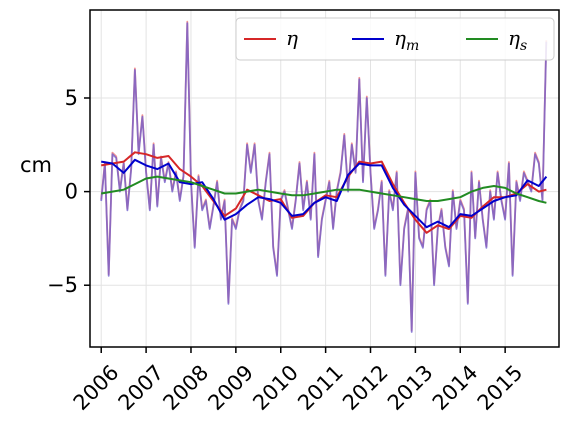 The image size is (561, 423). Describe the element at coordinates (62, 285) in the screenshot. I see `y-tick-label: −5` at that location.